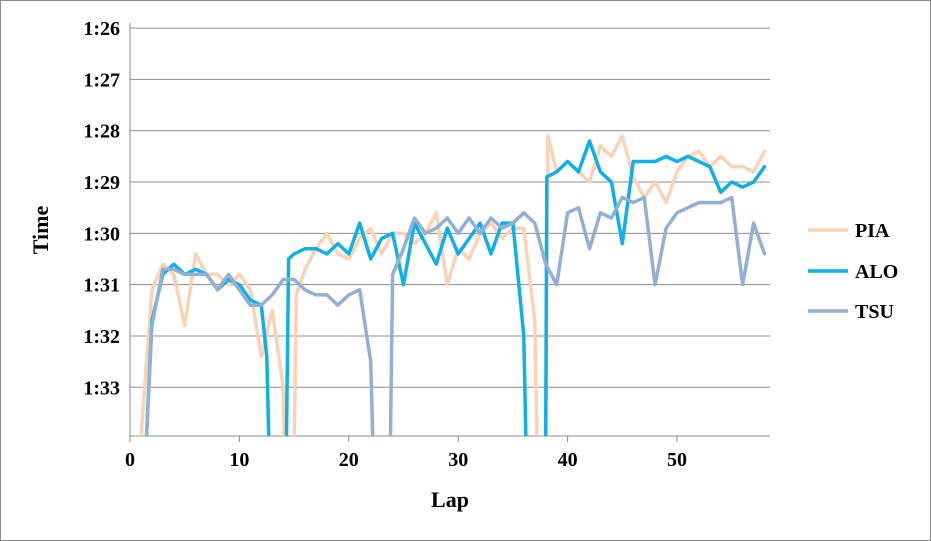 The image size is (931, 541). Describe the element at coordinates (101, 80) in the screenshot. I see `y-tick-label: 1:27` at that location.